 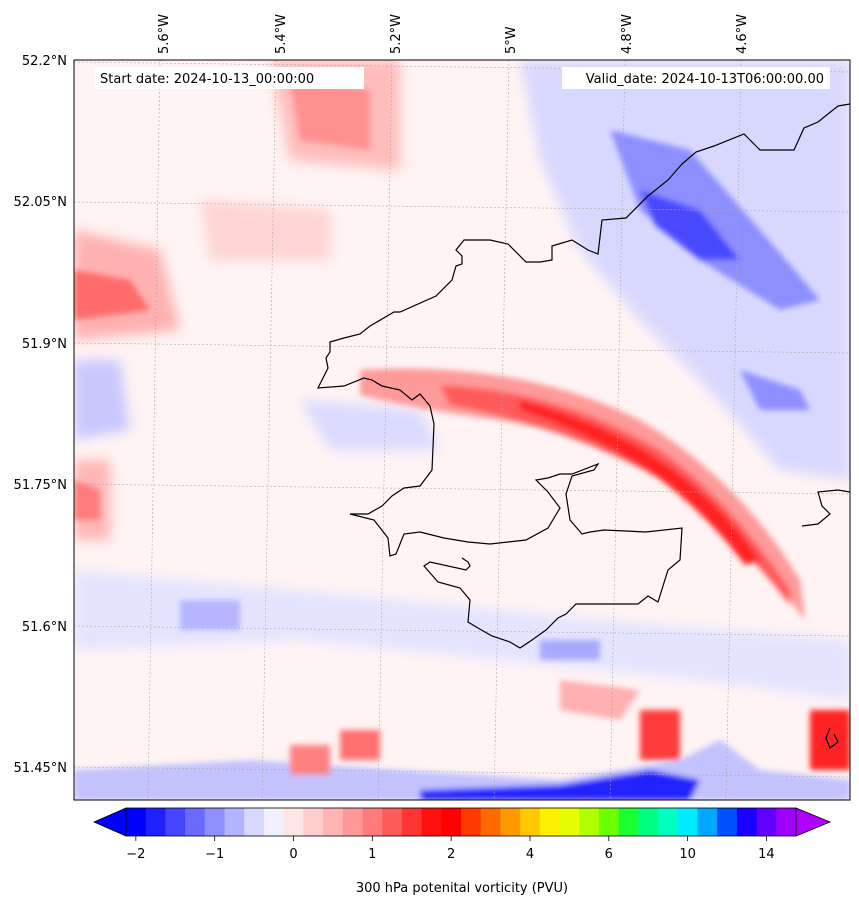 I want to click on colorbar-tick-label: 0, so click(x=293, y=854).